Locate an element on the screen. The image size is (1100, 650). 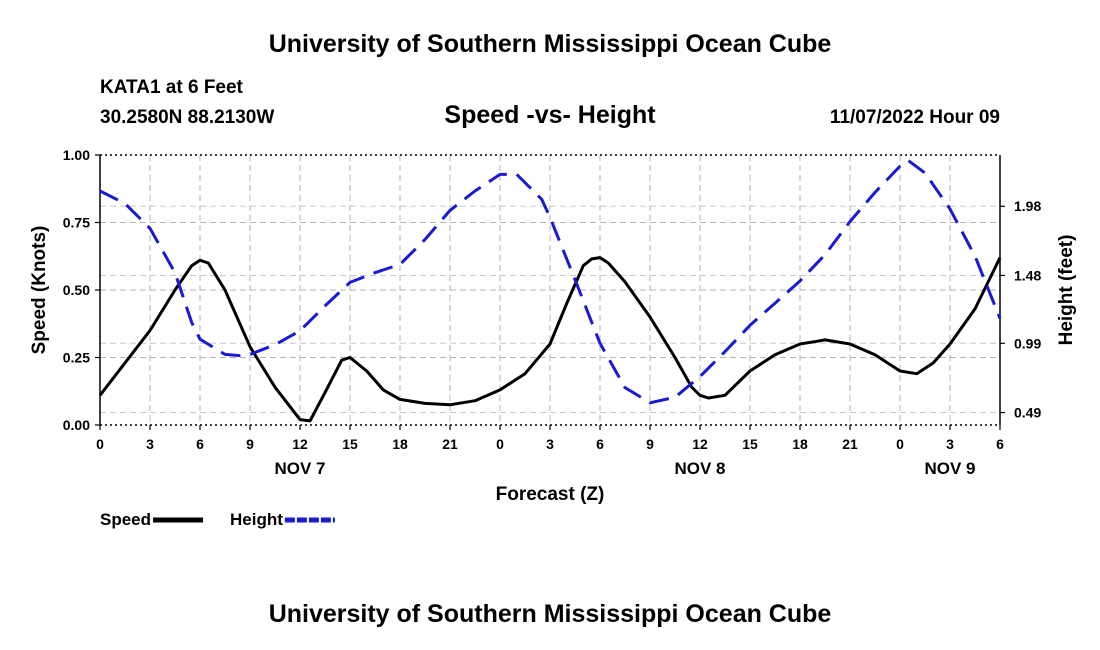
date-label: NOV 8 is located at coordinates (699, 468).